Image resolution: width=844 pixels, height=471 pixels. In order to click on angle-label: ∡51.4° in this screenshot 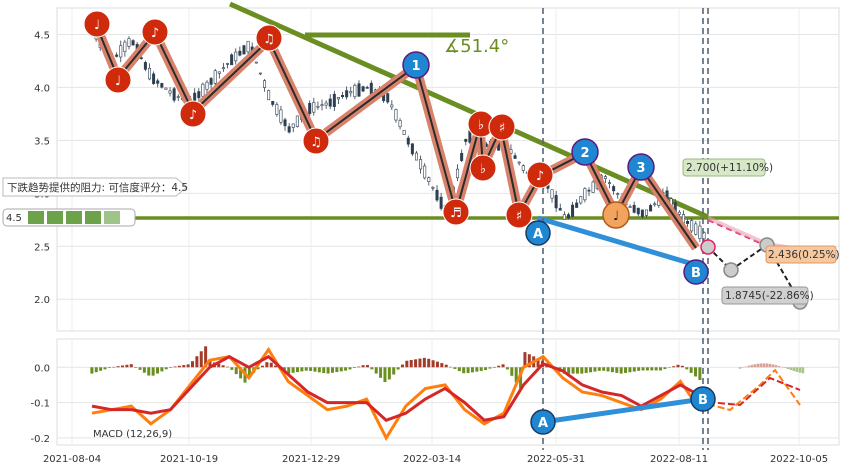, I will do `click(476, 46)`.